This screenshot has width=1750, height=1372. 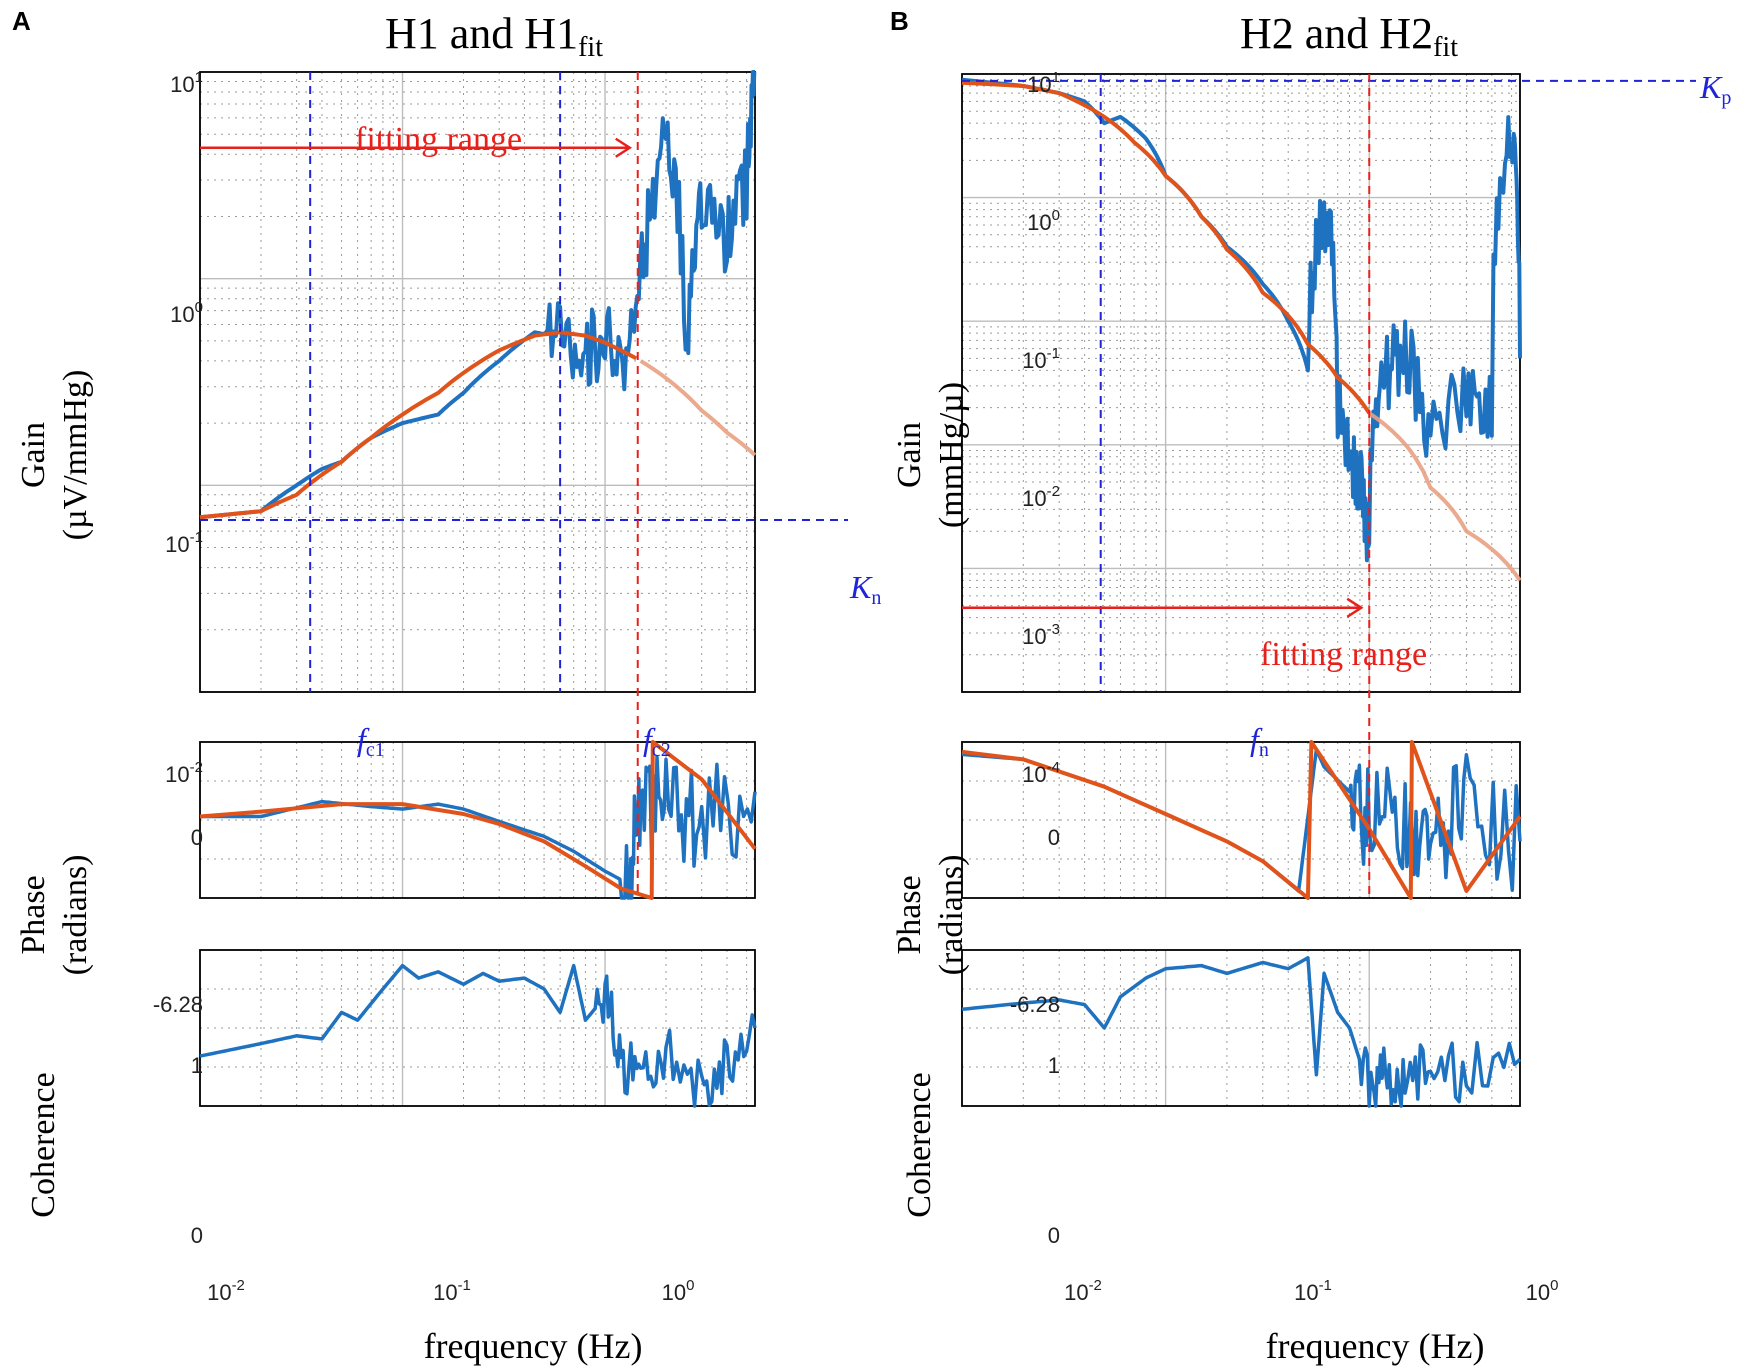 I want to click on gain-tick-a-4: 10⁻², so click(x=184, y=773).